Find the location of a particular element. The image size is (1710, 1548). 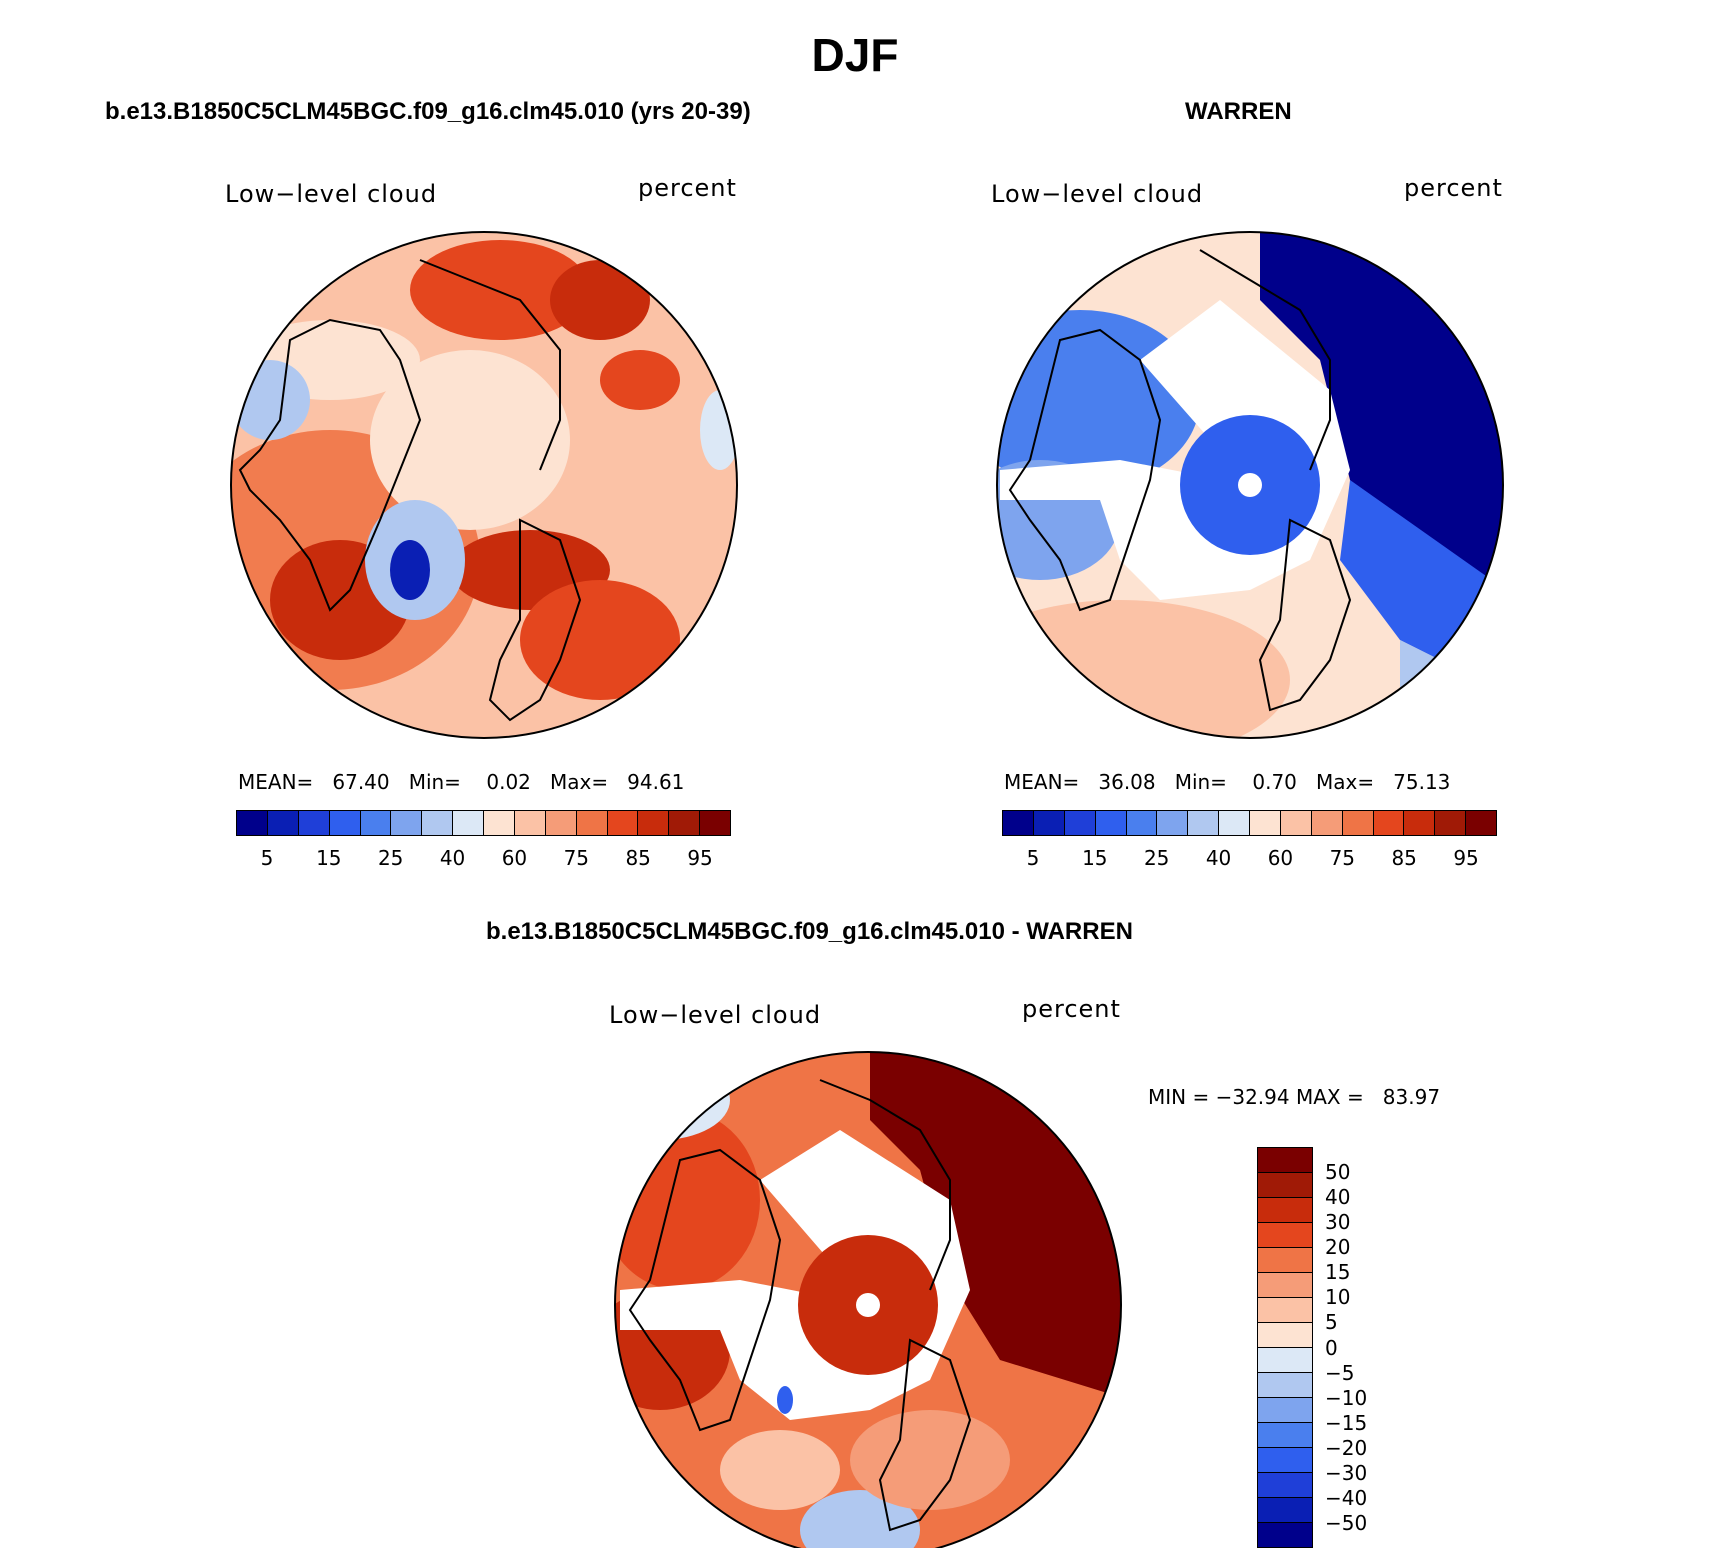

diff-panel-colorbar-labels: 50 40 30 20 15 10 5 0 −5 −10 −15 −20 −30 −40 −50 is located at coordinates (1365, 1347).